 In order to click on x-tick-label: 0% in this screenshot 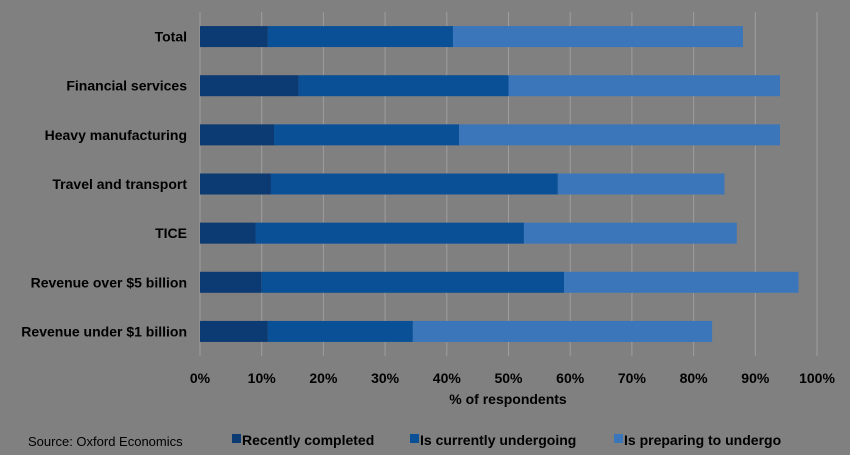, I will do `click(200, 378)`.